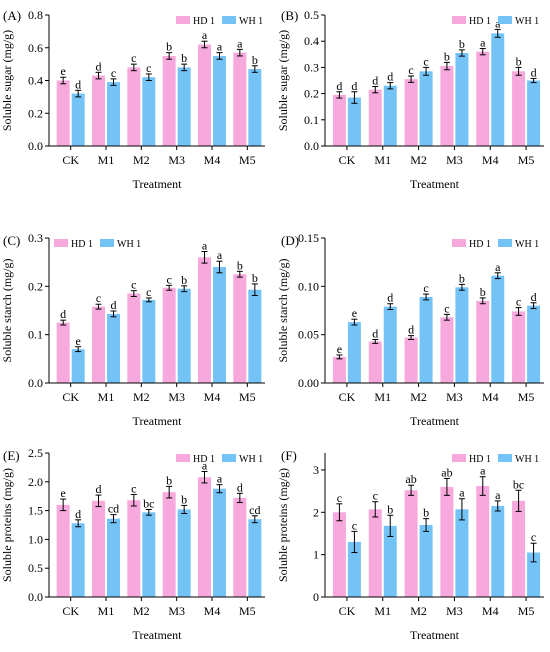  Describe the element at coordinates (35, 568) in the screenshot. I see `y-tick-label: 0.5` at that location.